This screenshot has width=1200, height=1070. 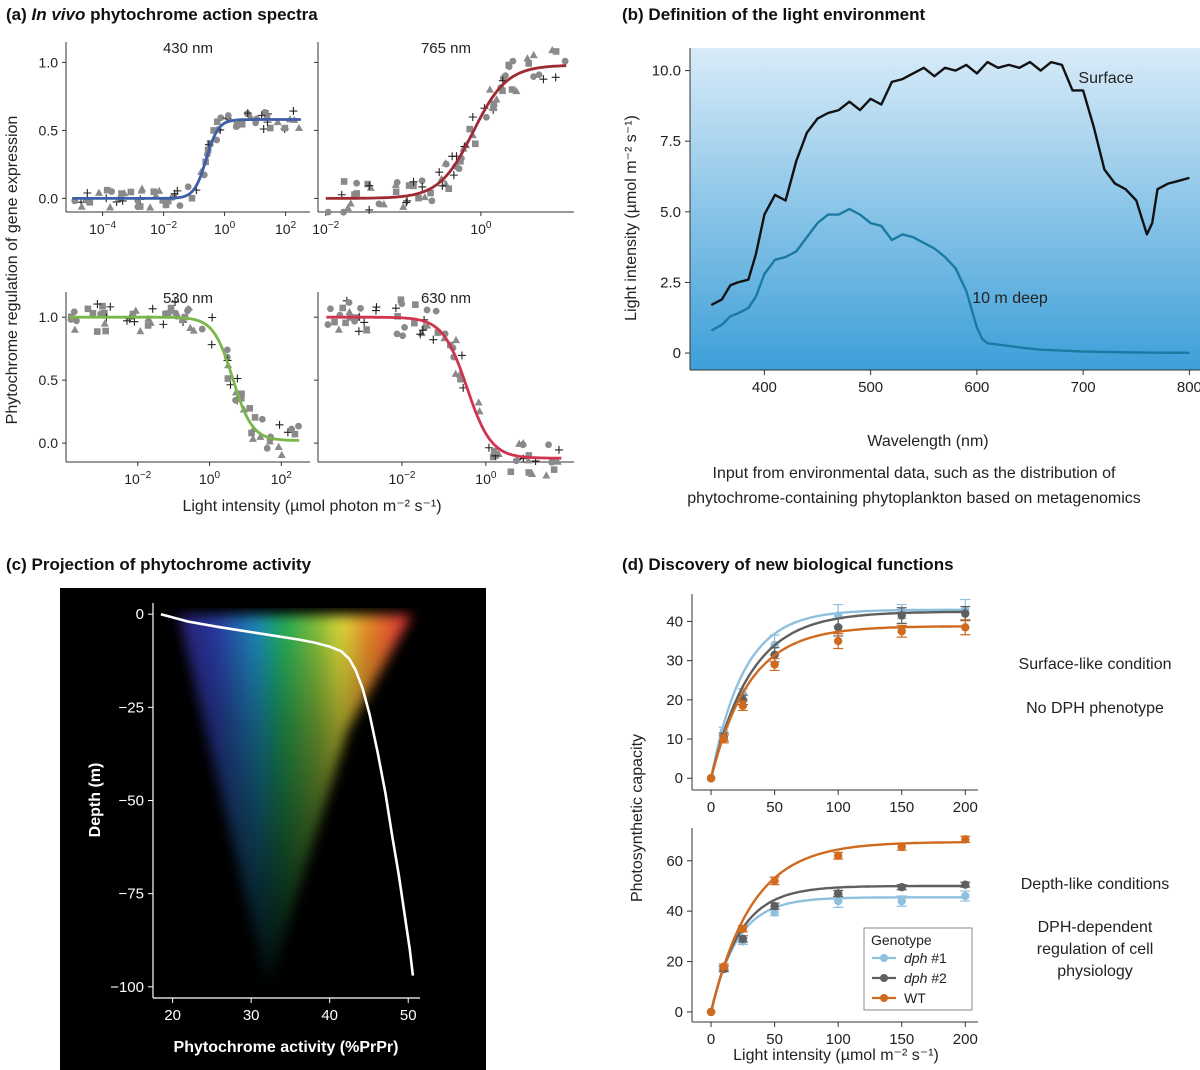 What do you see at coordinates (1010, 298) in the screenshot?
I see `deep-label: 10 m deep` at bounding box center [1010, 298].